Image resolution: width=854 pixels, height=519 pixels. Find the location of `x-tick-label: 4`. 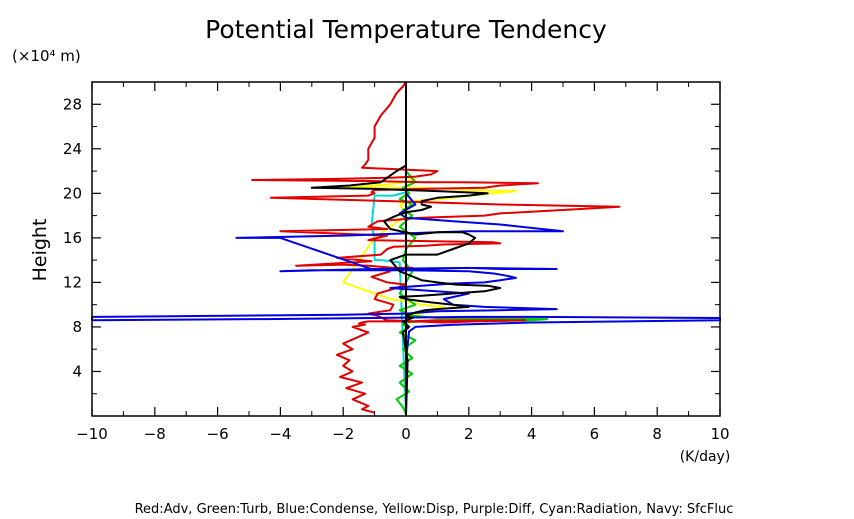

x-tick-label: 4 is located at coordinates (532, 434).